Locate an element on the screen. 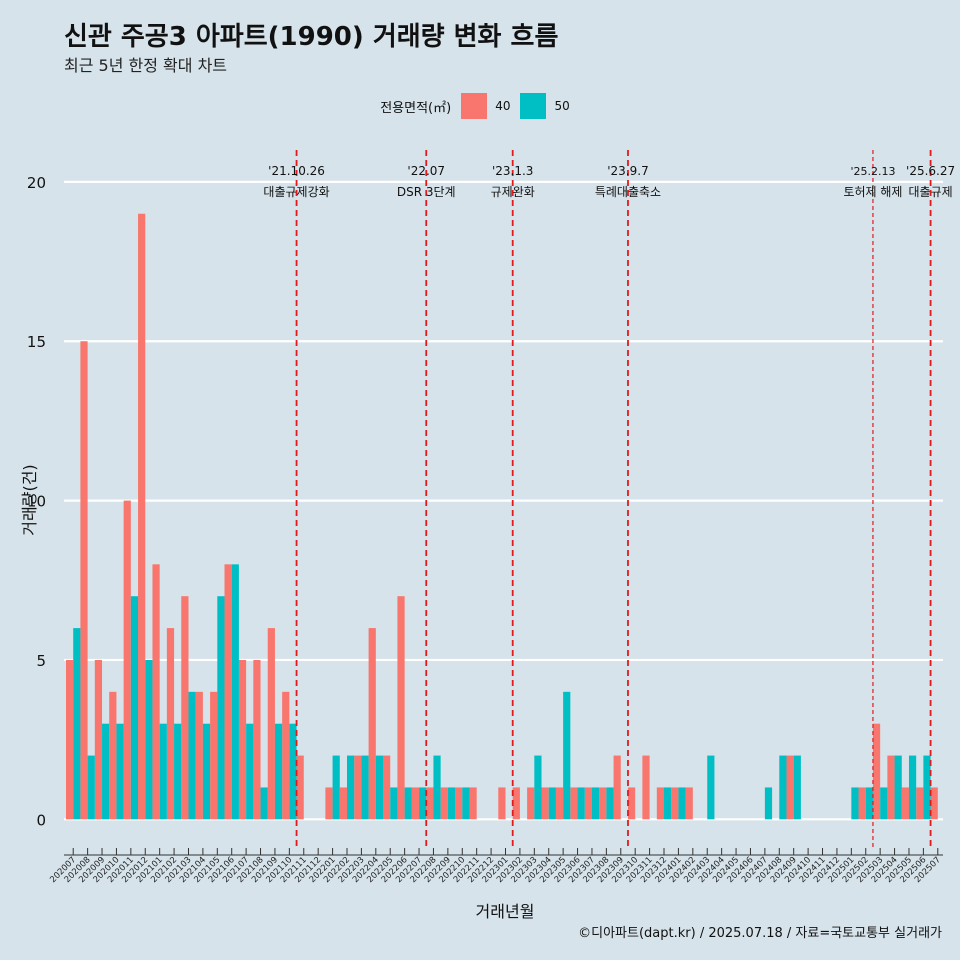 This screenshot has height=960, width=960. event-date: '23.9.7 is located at coordinates (627, 171).